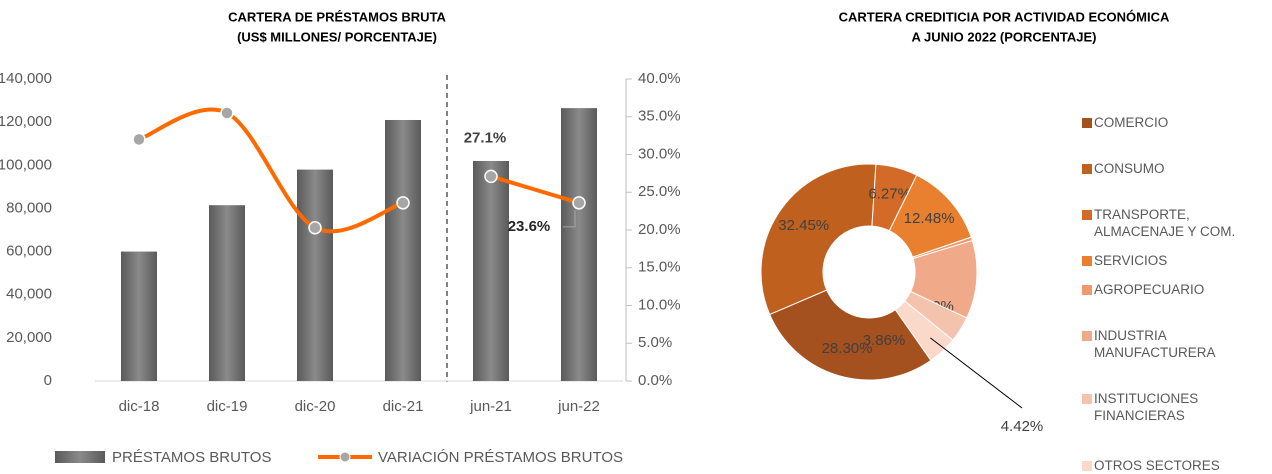 This screenshot has height=474, width=1272. What do you see at coordinates (485, 137) in the screenshot?
I see `data-label: 27.1%` at bounding box center [485, 137].